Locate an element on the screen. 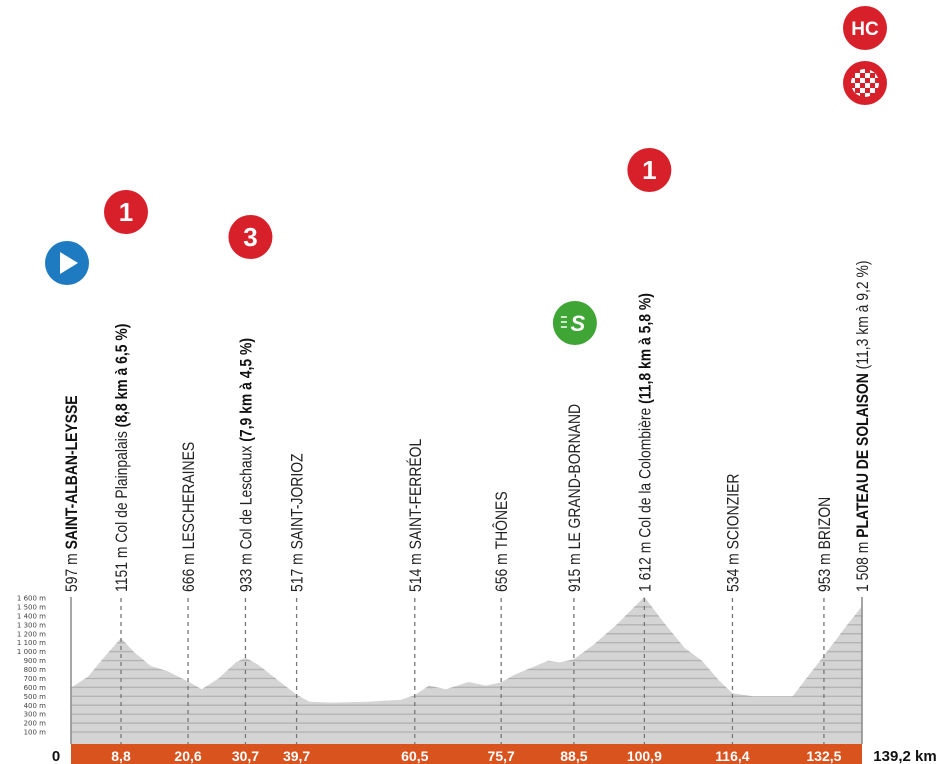 The height and width of the screenshot is (764, 940). km-marker-label: 20,6 is located at coordinates (187, 756).